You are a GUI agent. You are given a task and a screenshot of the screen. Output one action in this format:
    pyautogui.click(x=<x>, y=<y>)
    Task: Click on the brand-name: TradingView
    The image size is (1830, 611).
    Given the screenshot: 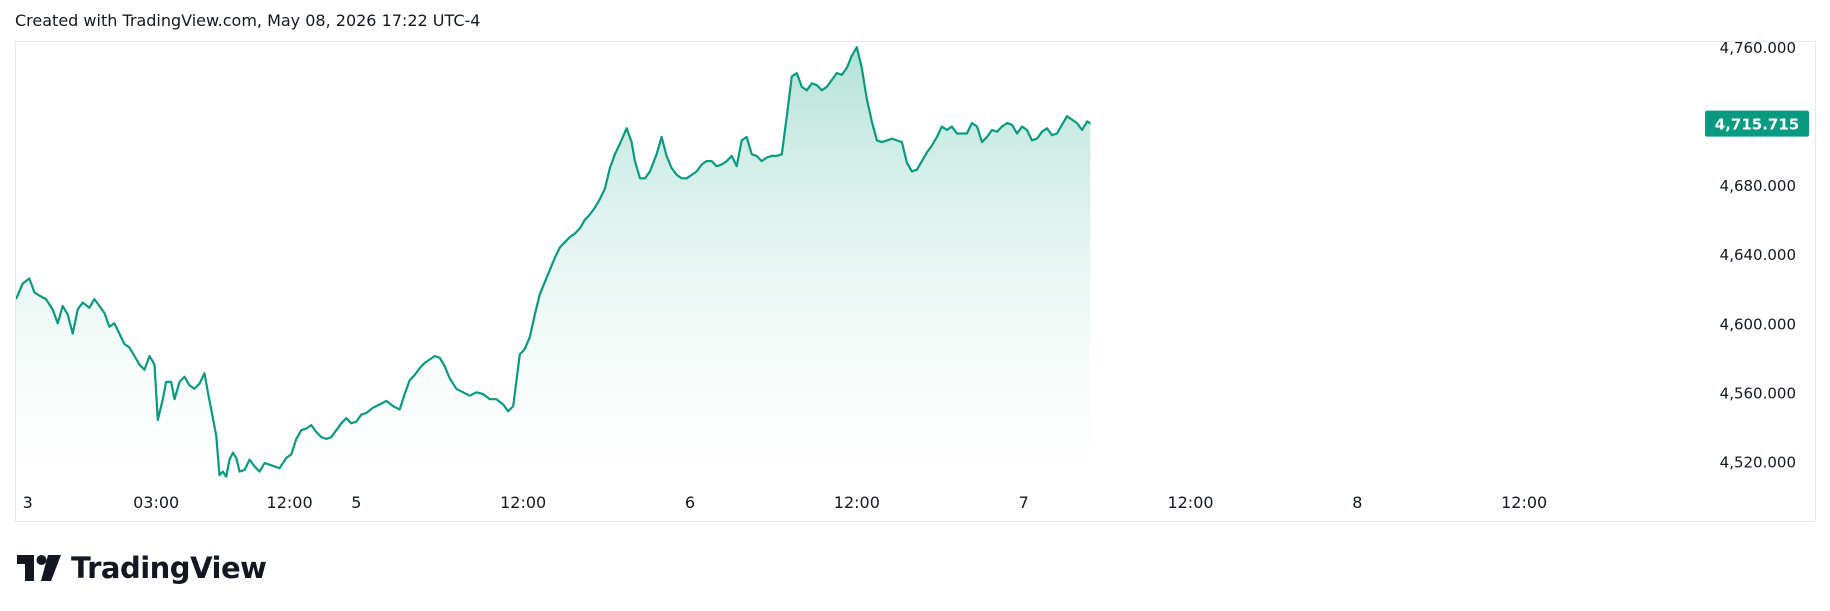 What is the action you would take?
    pyautogui.click(x=169, y=568)
    